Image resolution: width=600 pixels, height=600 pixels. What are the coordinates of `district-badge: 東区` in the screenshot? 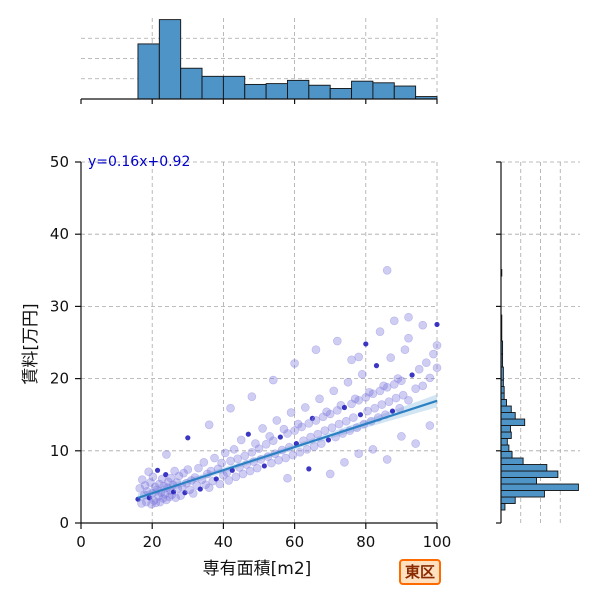 It's located at (420, 572).